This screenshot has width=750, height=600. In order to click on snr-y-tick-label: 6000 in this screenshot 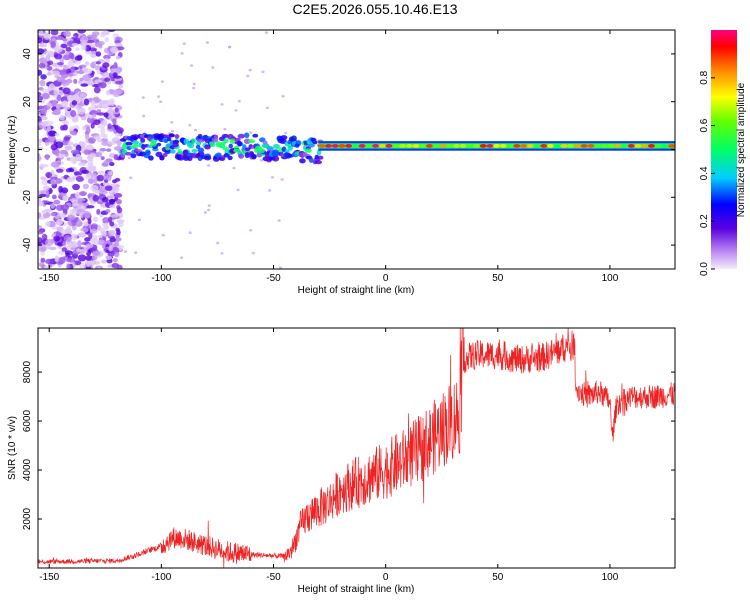, I will do `click(27, 421)`.